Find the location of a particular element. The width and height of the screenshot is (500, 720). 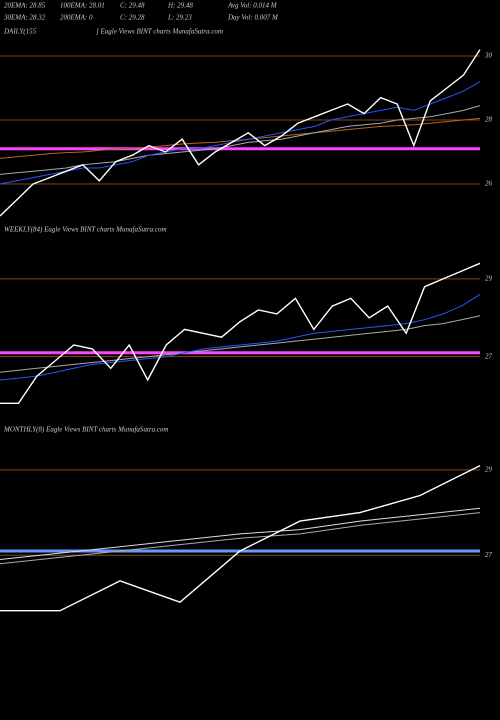

header-stat: C: 29.28 is located at coordinates (132, 18).